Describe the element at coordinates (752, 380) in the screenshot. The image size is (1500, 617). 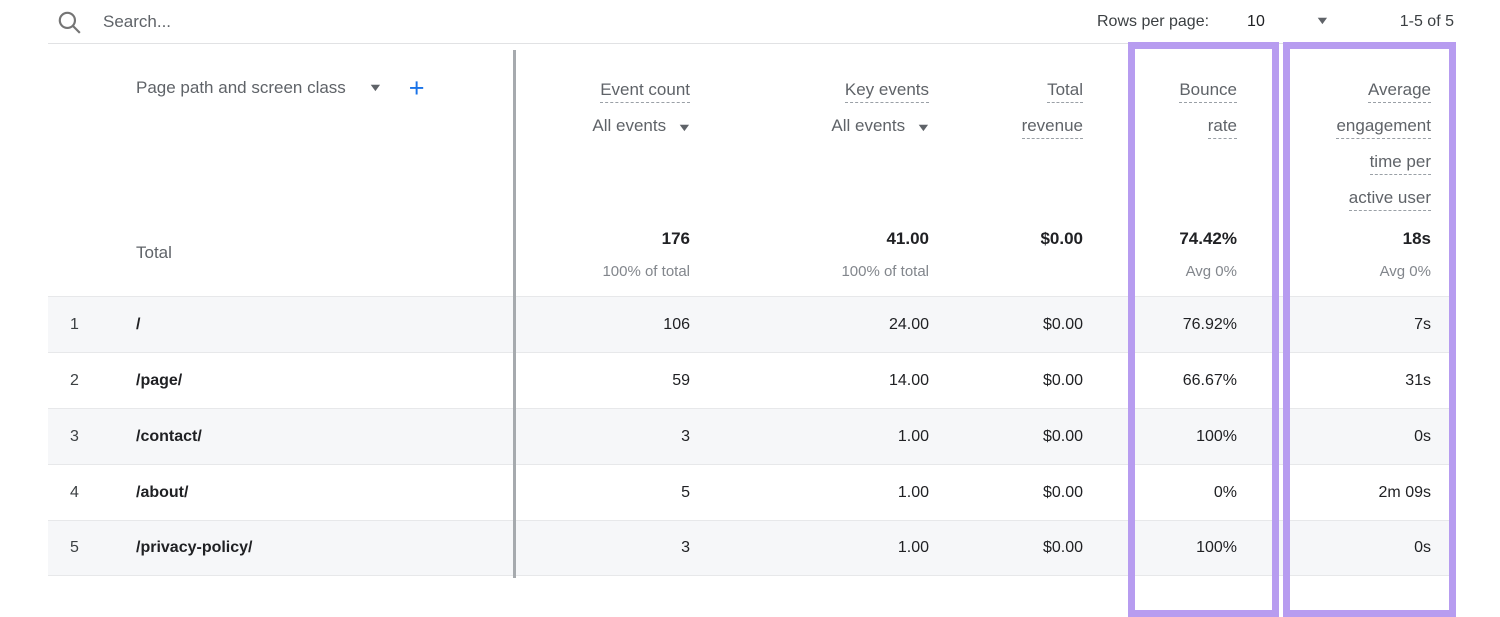
I see `table-row: 2 /page/ 59 14.00 $0.00 66.67% 31s` at that location.